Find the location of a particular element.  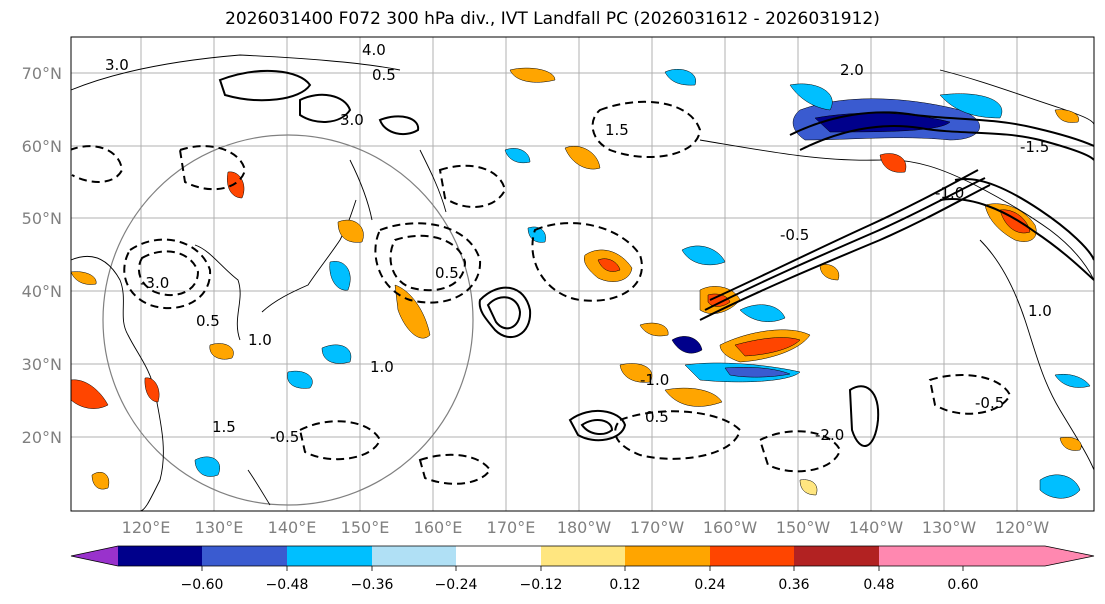

contour-label: 2.0 is located at coordinates (852, 70).